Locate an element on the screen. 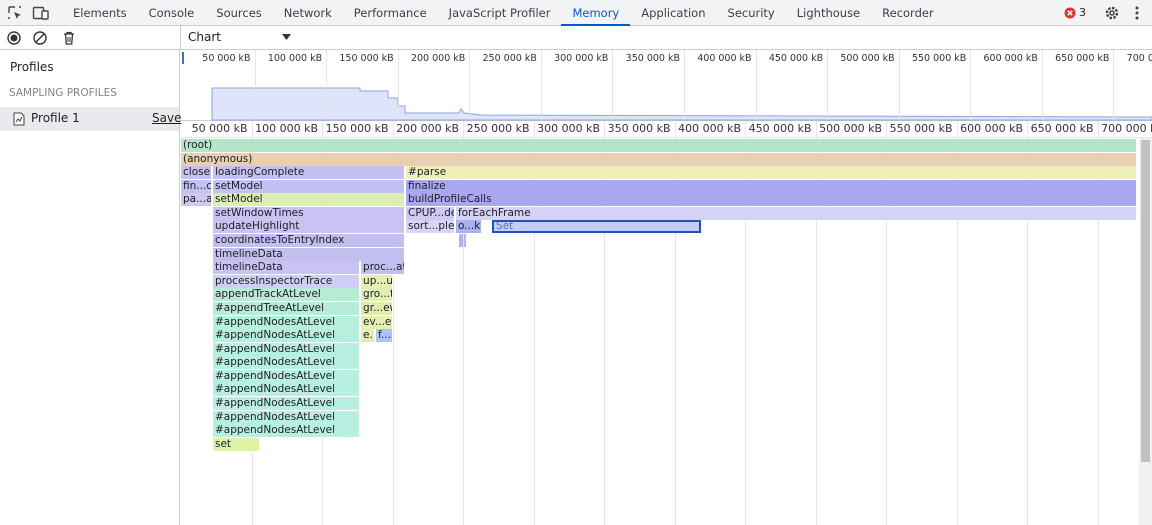 Image resolution: width=1152 pixels, height=525 pixels. record-button is located at coordinates (14, 38).